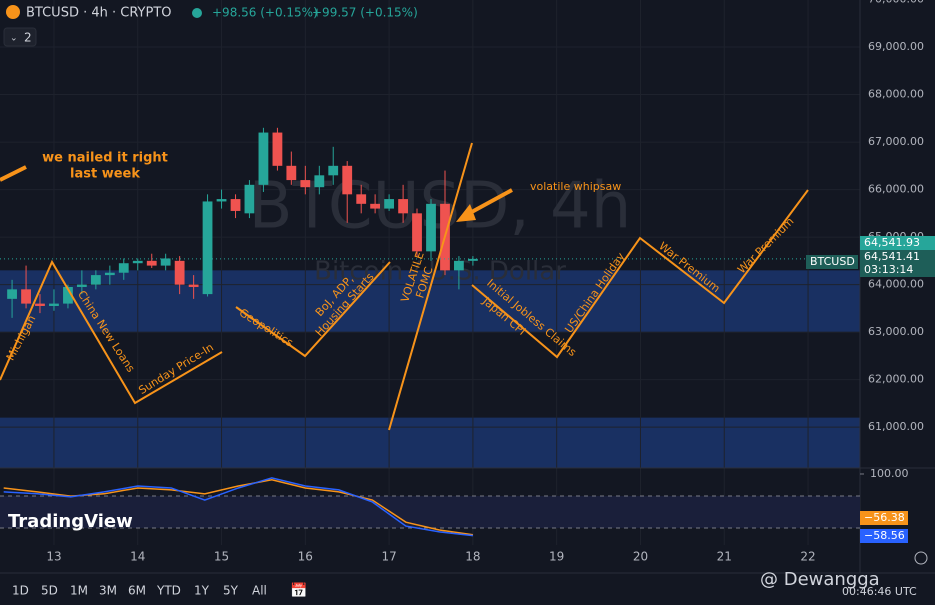 The image size is (935, 605). Describe the element at coordinates (472, 557) in the screenshot. I see `x-tick-label: 18` at that location.